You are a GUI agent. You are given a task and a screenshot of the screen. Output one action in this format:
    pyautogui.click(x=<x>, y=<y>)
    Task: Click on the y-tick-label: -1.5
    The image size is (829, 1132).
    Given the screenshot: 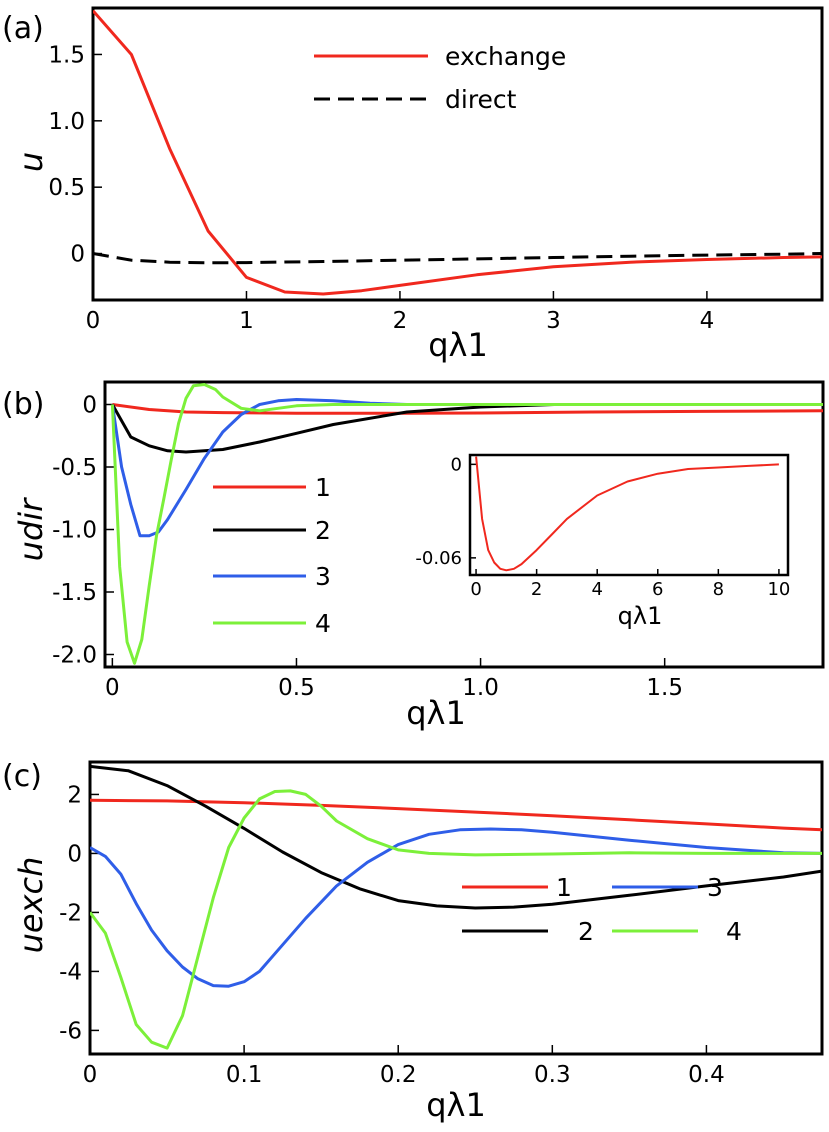 What is the action you would take?
    pyautogui.click(x=74, y=593)
    